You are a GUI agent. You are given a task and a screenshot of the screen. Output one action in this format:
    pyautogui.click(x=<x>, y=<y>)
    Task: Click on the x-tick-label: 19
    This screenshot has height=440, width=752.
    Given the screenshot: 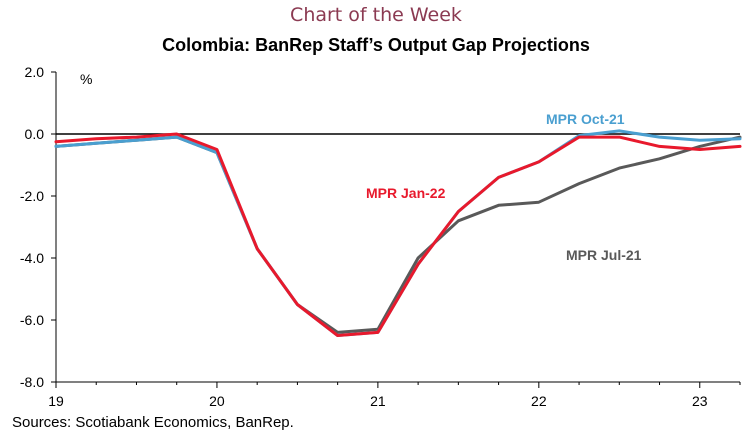 What is the action you would take?
    pyautogui.click(x=56, y=401)
    